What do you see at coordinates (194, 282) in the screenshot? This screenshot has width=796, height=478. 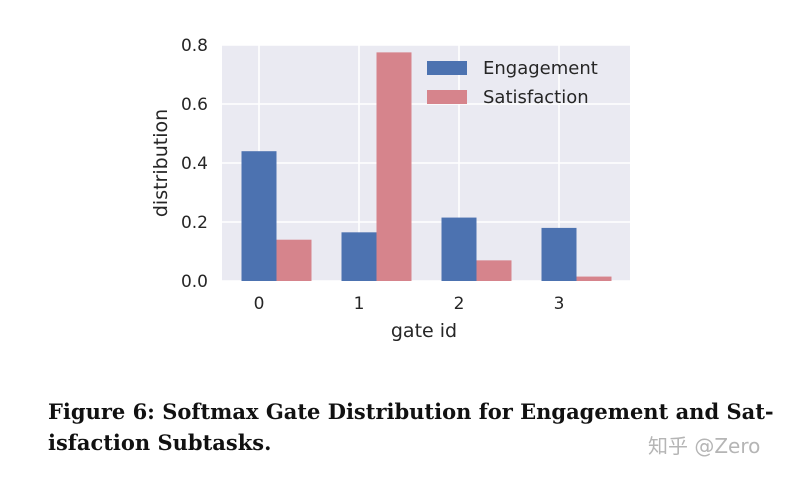 I see `y-tick-label: 0.0` at bounding box center [194, 282].